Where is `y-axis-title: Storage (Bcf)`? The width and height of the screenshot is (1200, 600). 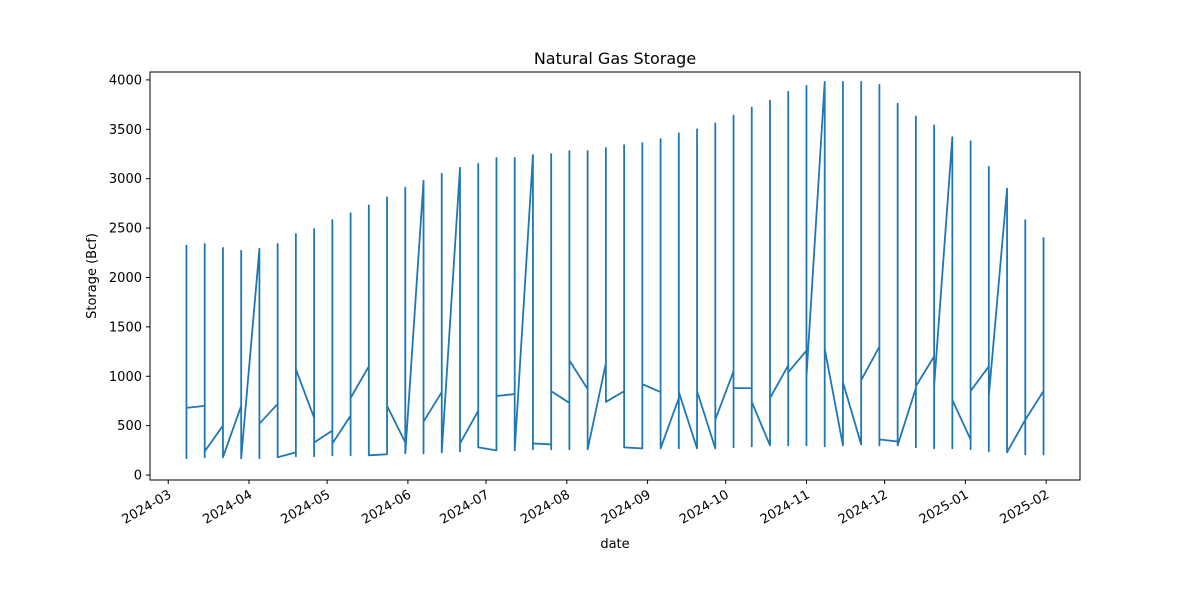 y-axis-title: Storage (Bcf) is located at coordinates (92, 276).